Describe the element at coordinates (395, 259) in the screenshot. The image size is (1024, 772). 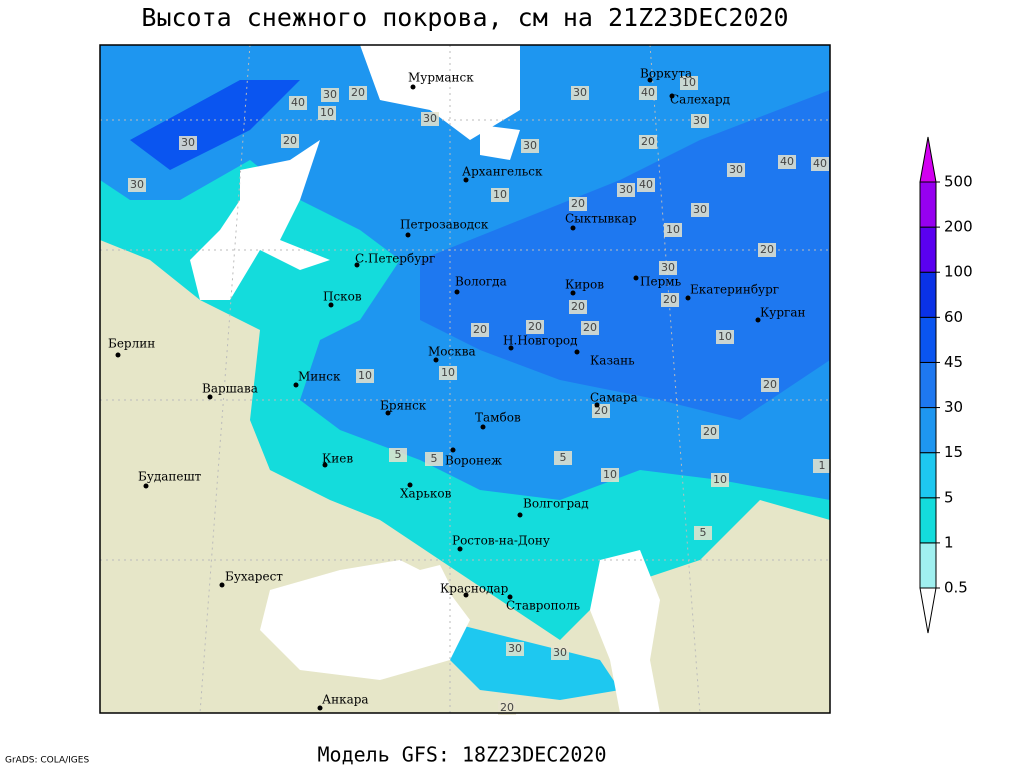
I see `city-label: С.Петербург` at that location.